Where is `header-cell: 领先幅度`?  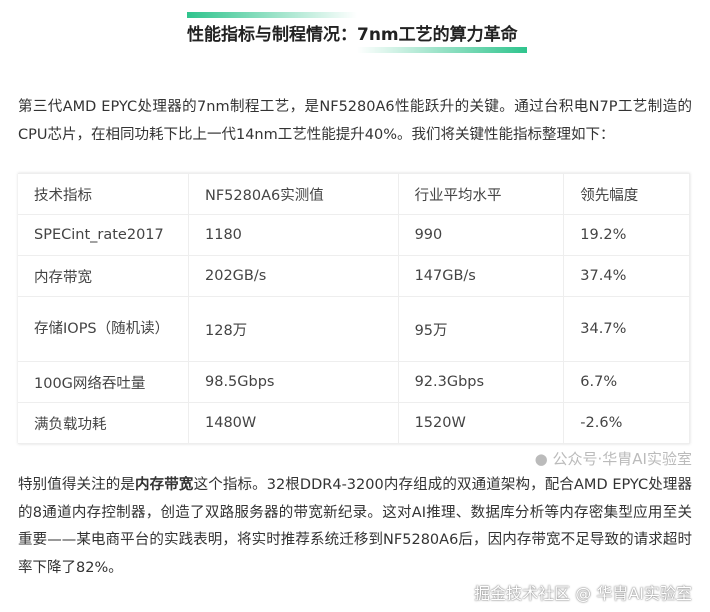
header-cell: 领先幅度 is located at coordinates (626, 194).